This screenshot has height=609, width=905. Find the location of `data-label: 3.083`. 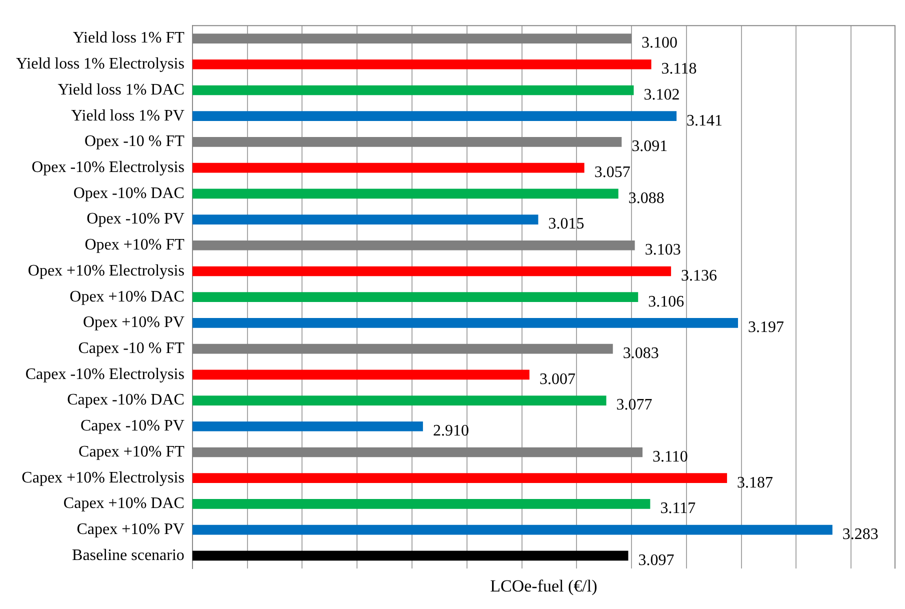

data-label: 3.083 is located at coordinates (640, 353).